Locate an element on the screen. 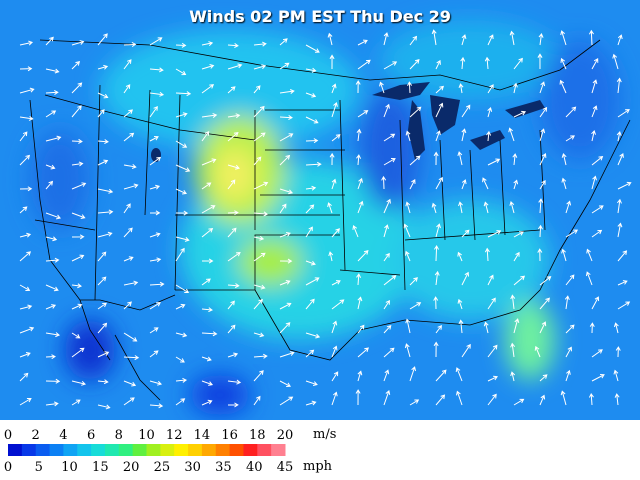 The height and width of the screenshot is (480, 640). ms-label: 18 is located at coordinates (257, 435).